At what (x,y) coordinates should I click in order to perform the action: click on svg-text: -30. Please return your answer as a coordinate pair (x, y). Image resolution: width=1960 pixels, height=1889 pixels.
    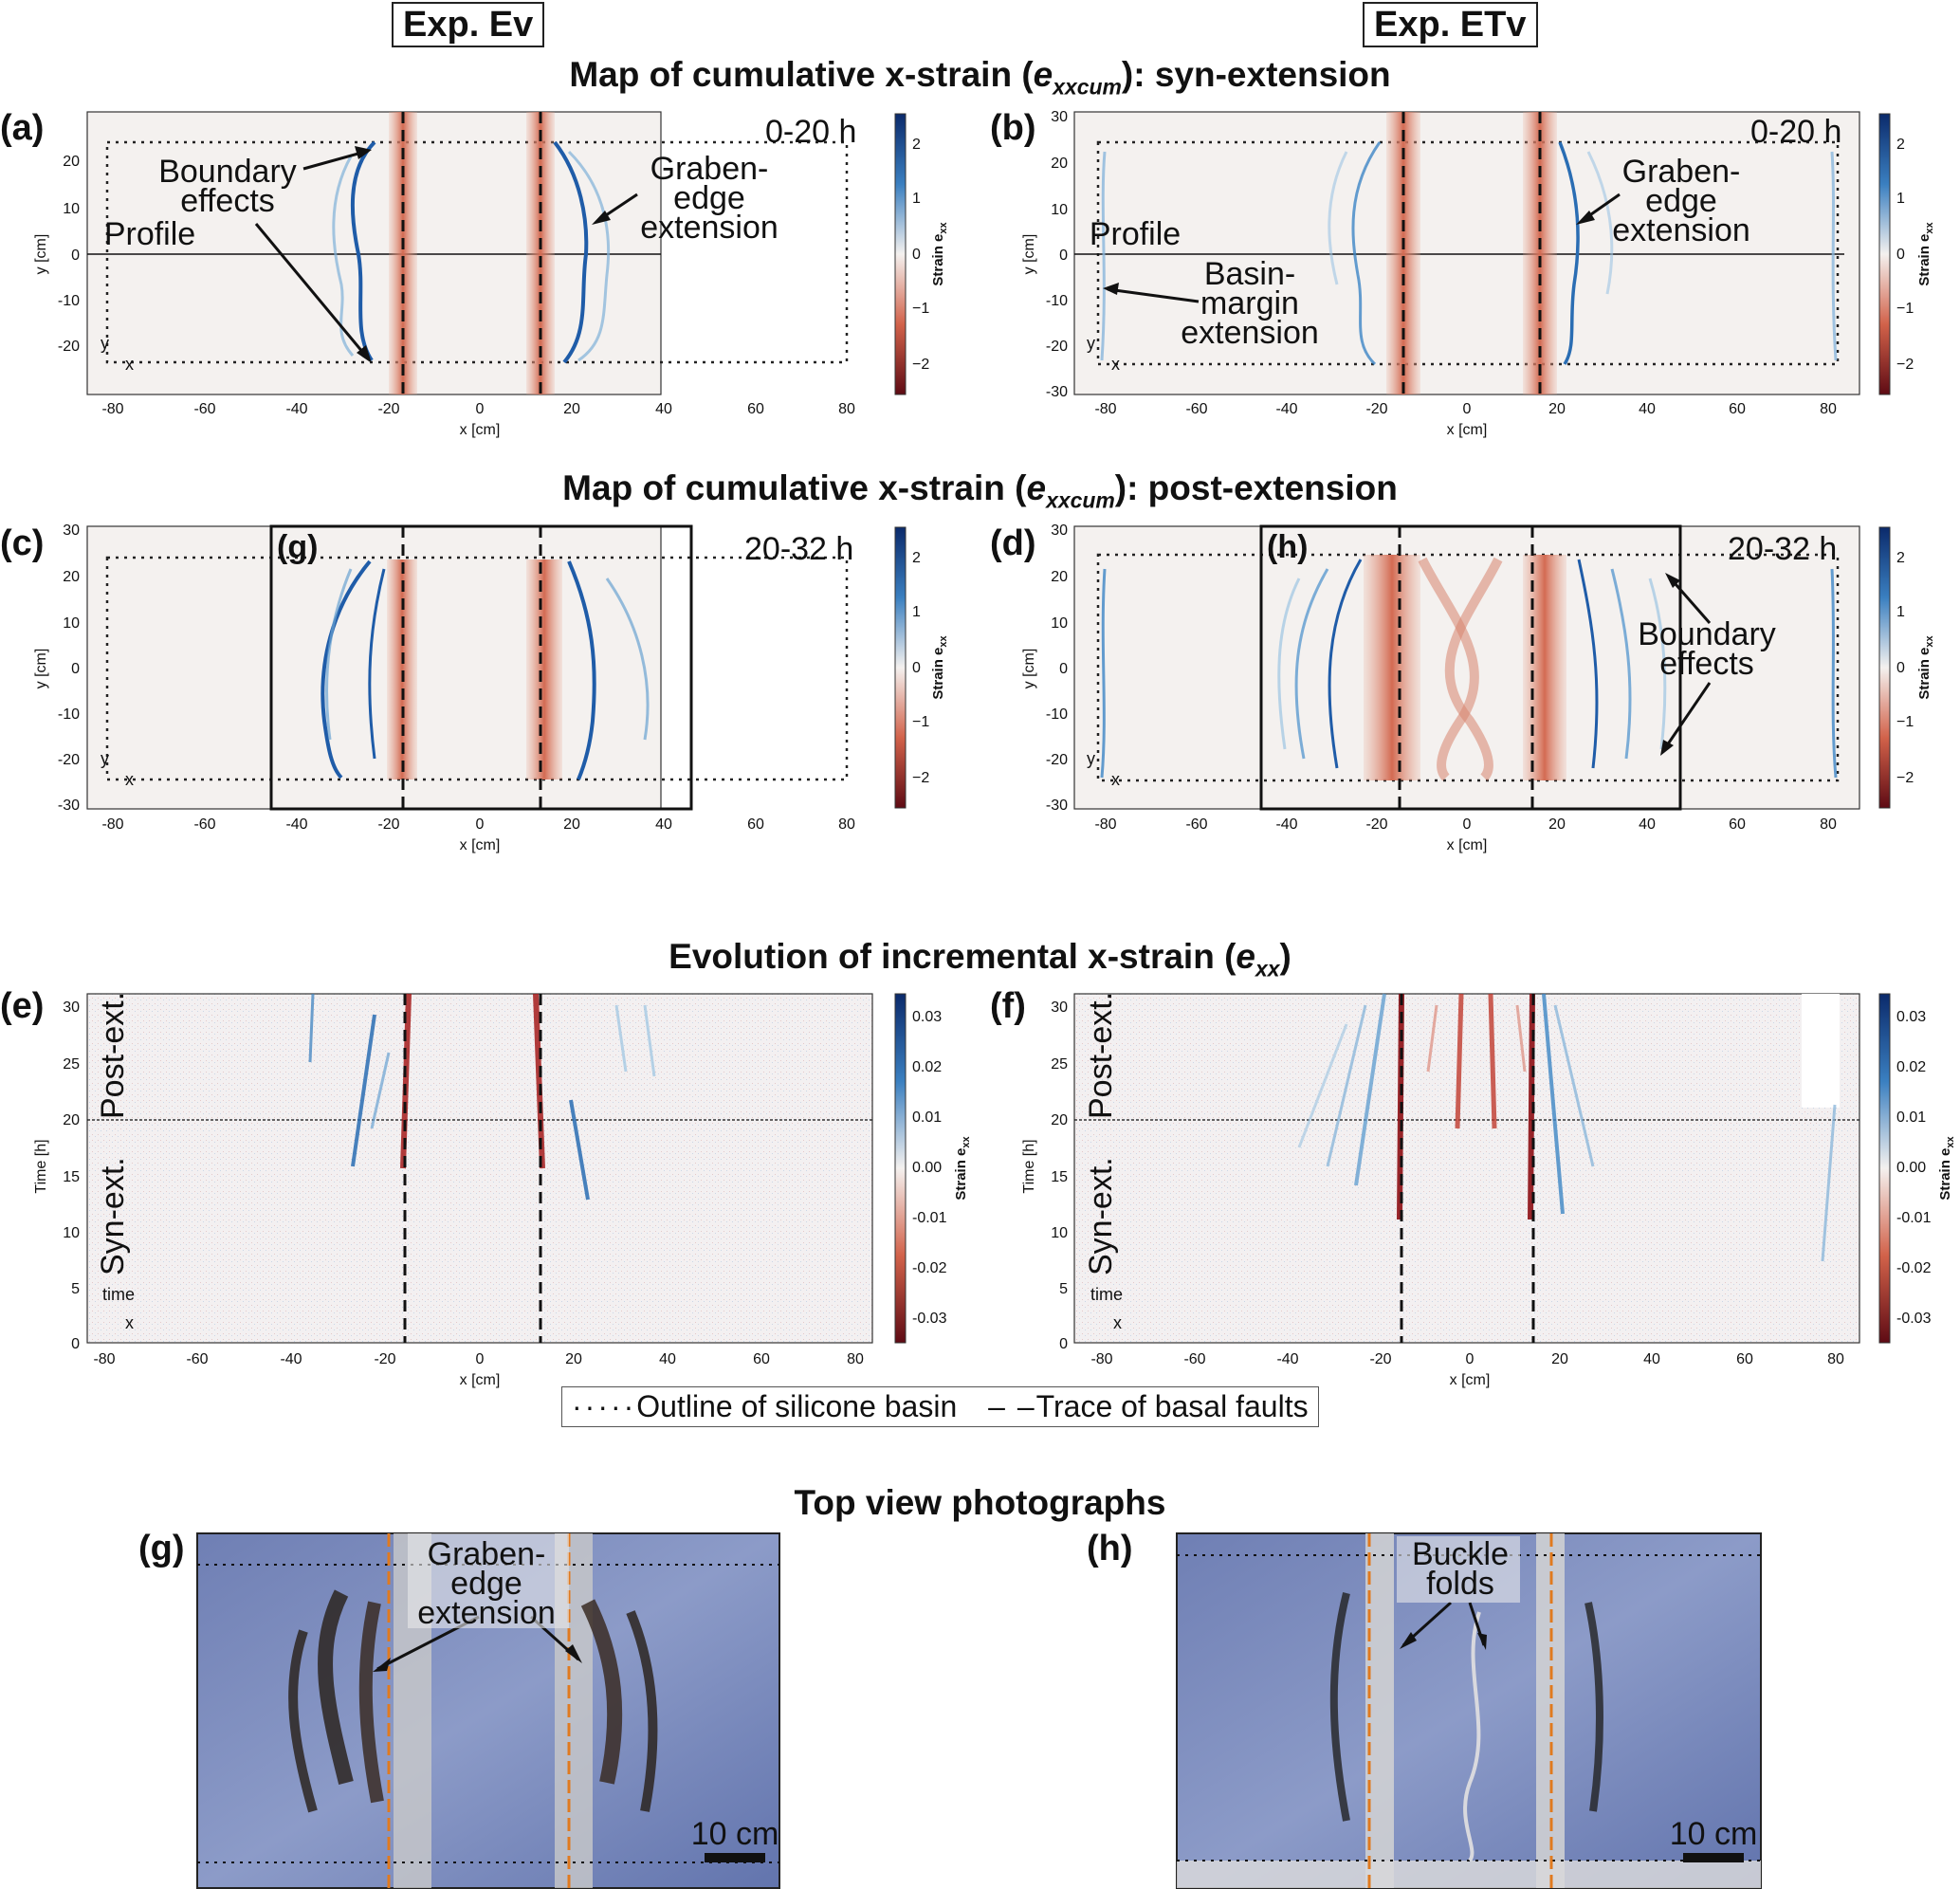
    Looking at the image, I should click on (69, 806).